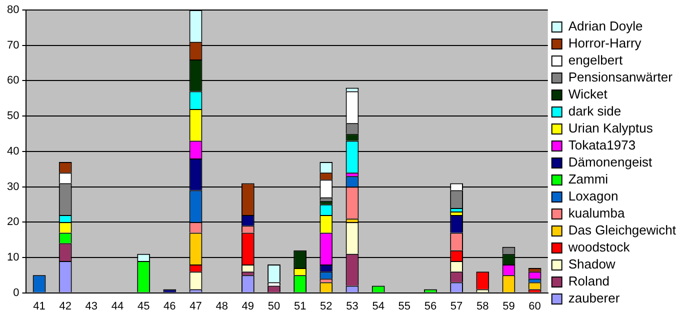  I want to click on y-tick-label: 50, so click(13, 116).